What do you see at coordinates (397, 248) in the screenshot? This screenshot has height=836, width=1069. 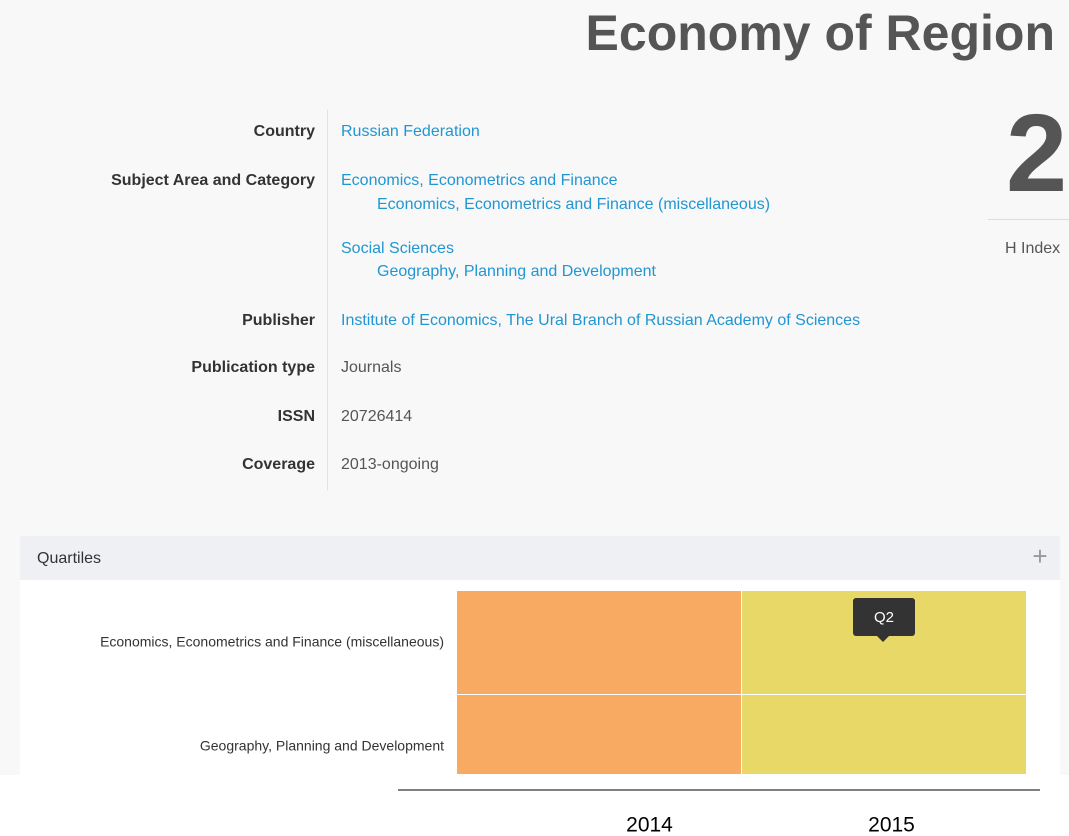 I see `link: Social Sciences` at bounding box center [397, 248].